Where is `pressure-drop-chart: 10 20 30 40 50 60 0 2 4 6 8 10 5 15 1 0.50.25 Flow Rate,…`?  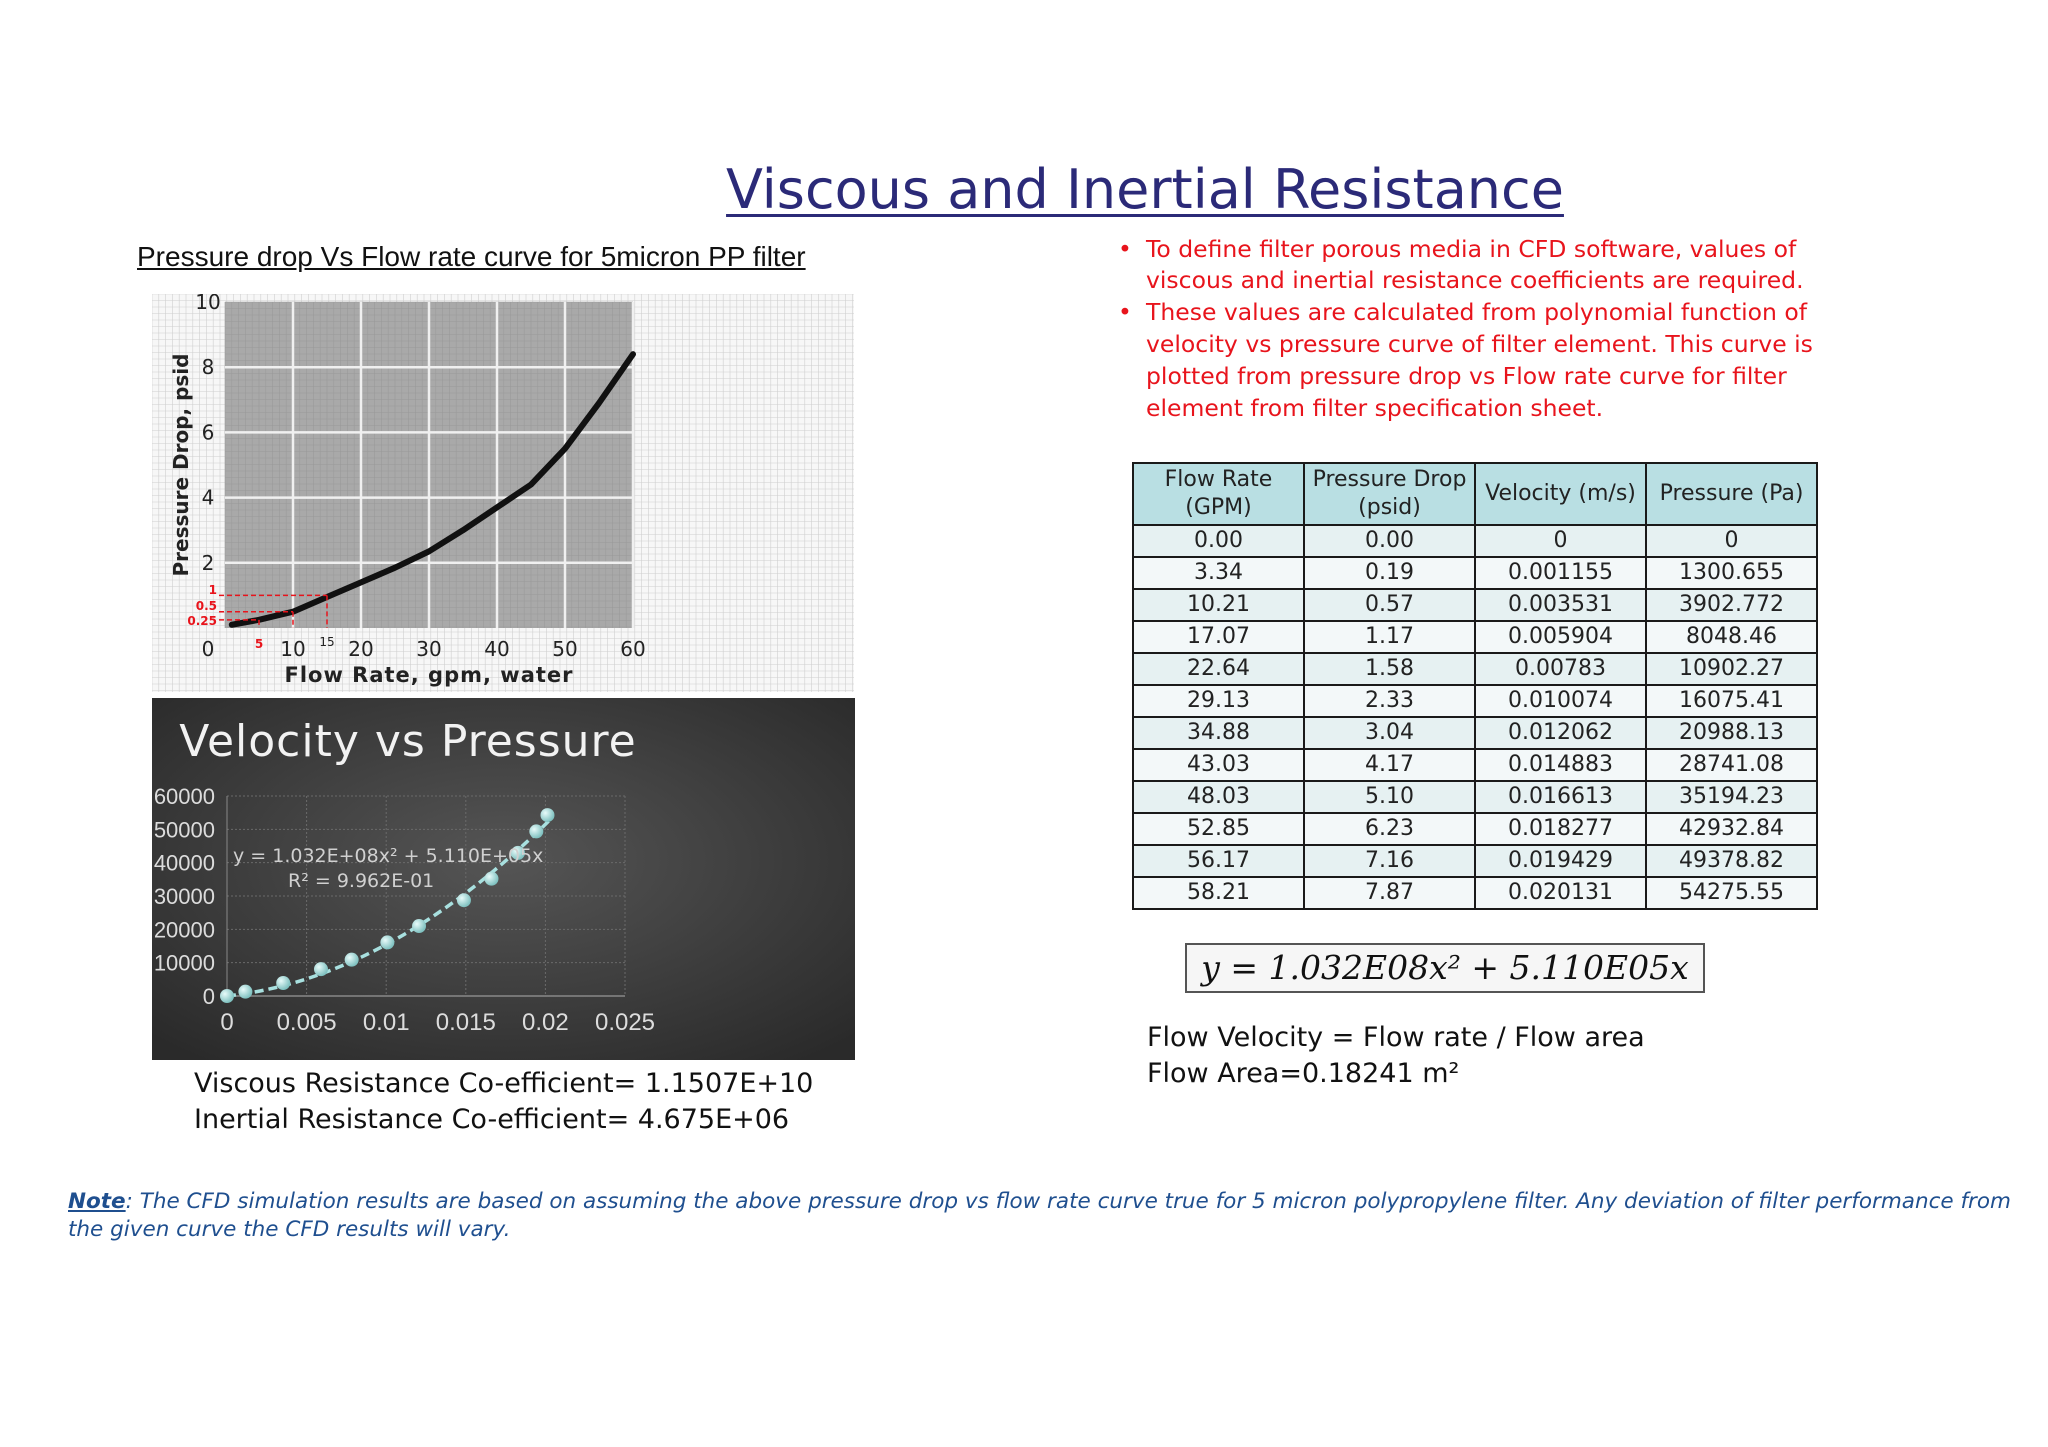 pressure-drop-chart: 10 20 30 40 50 60 0 2 4 6 8 10 5 15 1 0.50.25 Flow Rate,… is located at coordinates (503, 493).